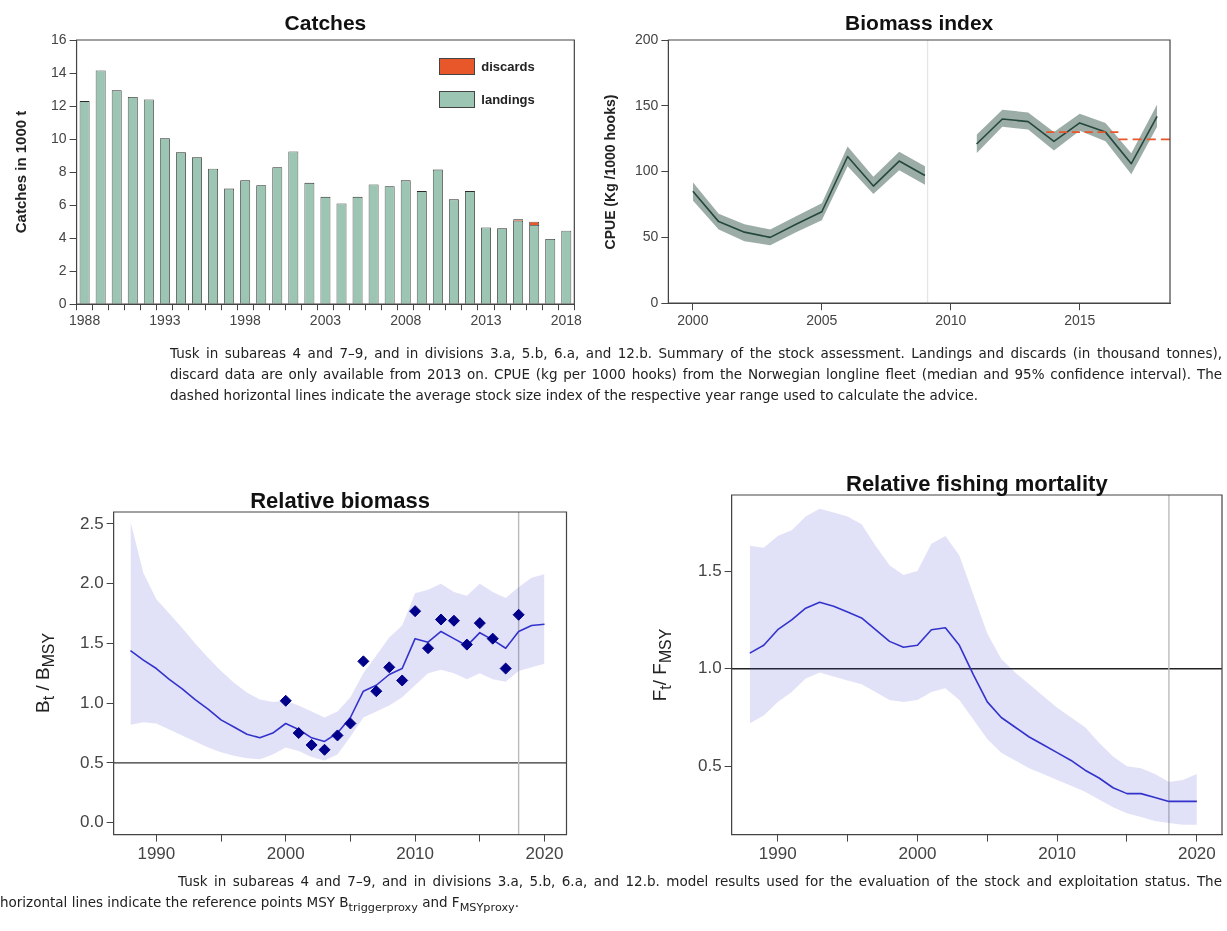 The height and width of the screenshot is (931, 1227). What do you see at coordinates (62, 270) in the screenshot?
I see `y-tick-label: 2` at bounding box center [62, 270].